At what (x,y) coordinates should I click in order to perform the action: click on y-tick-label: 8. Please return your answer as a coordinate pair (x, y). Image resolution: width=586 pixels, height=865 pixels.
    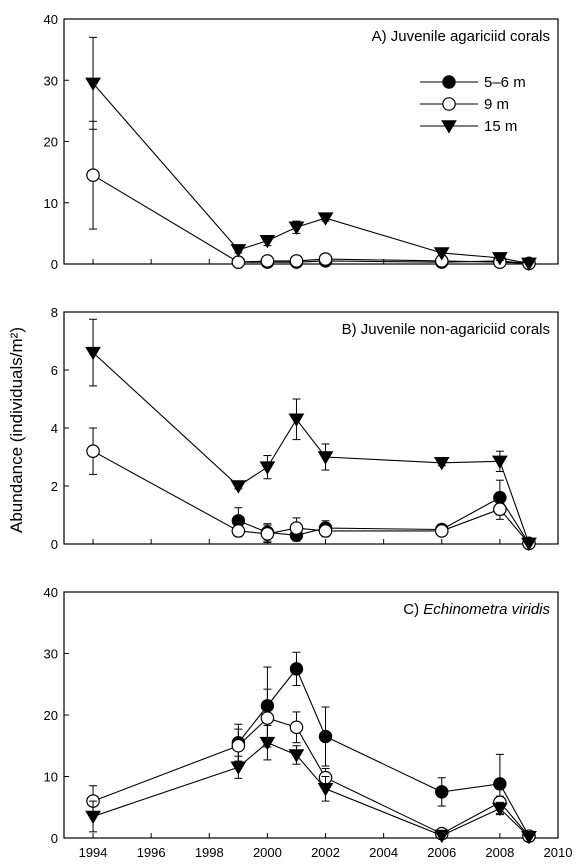
    Looking at the image, I should click on (54, 312).